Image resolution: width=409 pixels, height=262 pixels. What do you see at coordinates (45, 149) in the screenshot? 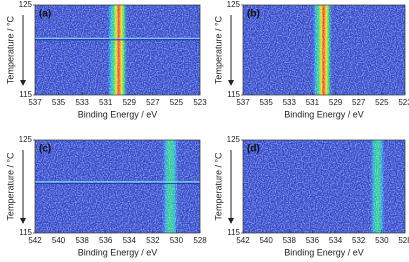
I see `panel-label: (c)` at bounding box center [45, 149].